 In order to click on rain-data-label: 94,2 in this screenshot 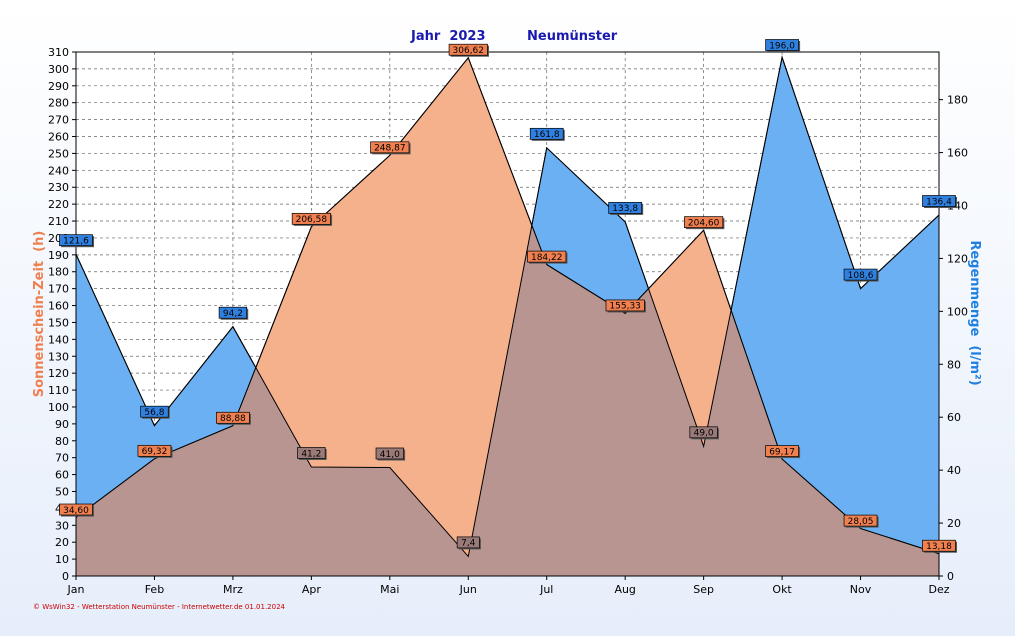, I will do `click(233, 314)`.